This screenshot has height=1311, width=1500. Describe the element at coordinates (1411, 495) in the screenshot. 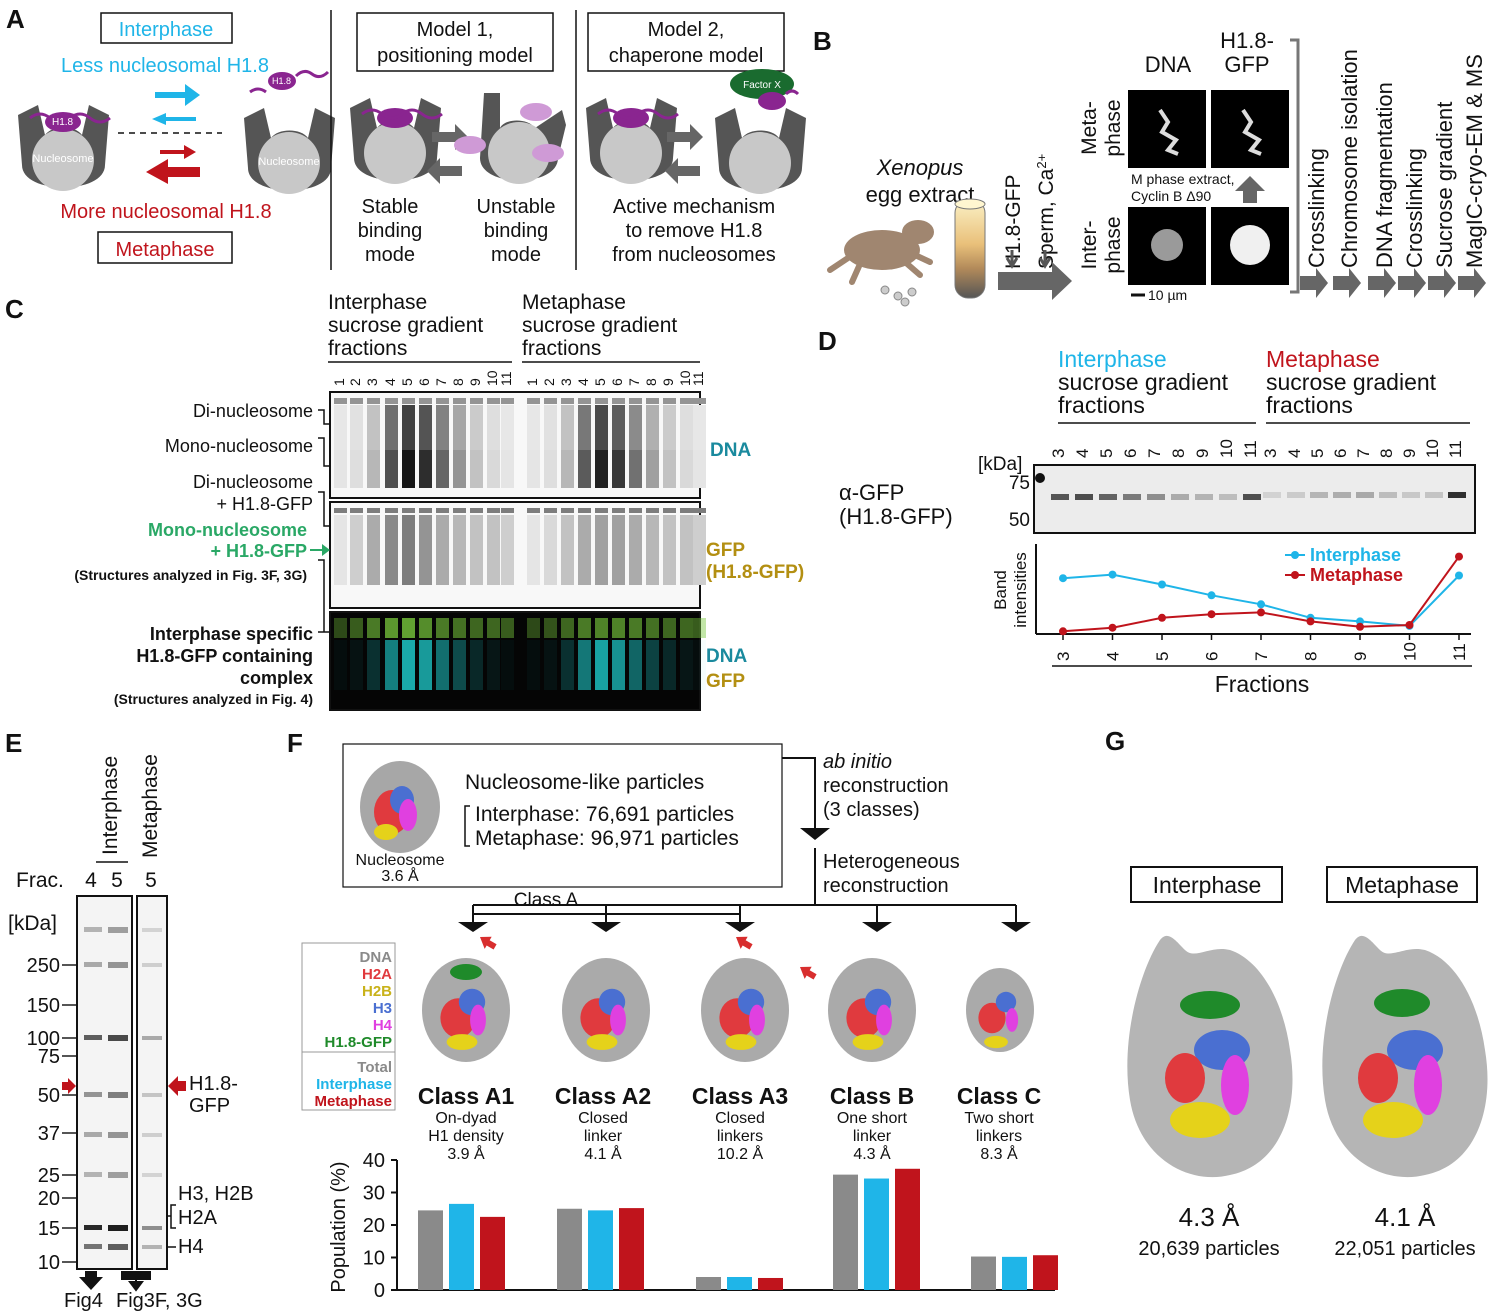

I see `blot-band-metaphase` at that location.